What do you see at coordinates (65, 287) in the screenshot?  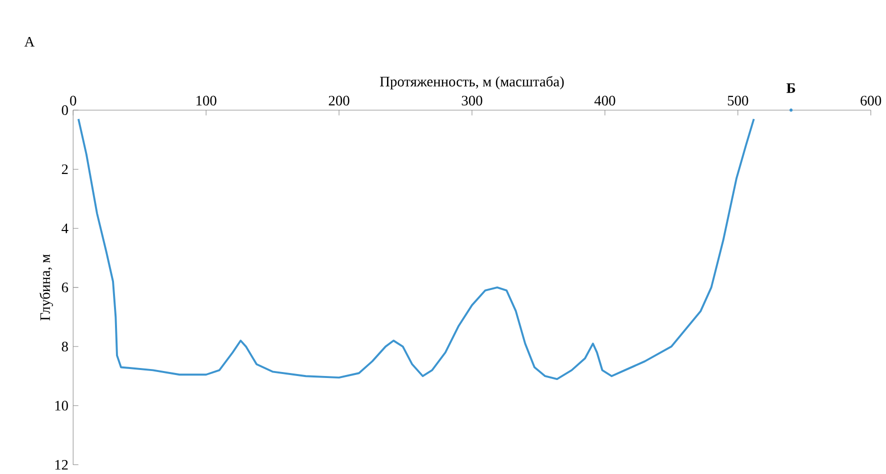 I see `y-tick-label: 6` at bounding box center [65, 287].